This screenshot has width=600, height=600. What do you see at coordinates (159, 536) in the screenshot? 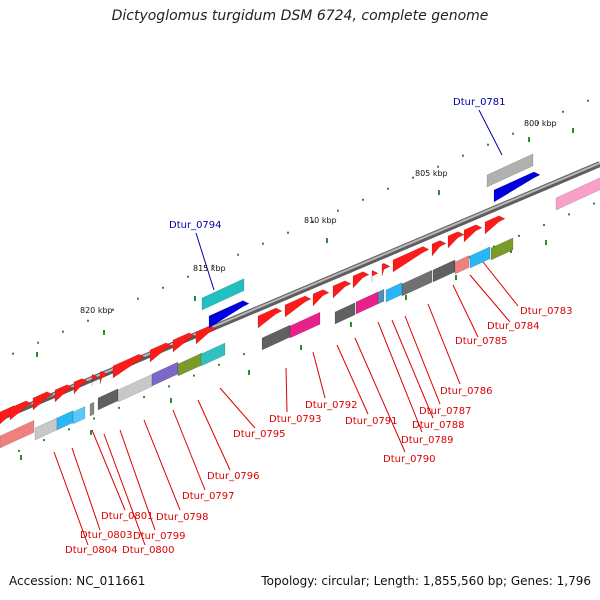
I see `gene-label-dtur-0799: Dtur_0799` at bounding box center [159, 536].